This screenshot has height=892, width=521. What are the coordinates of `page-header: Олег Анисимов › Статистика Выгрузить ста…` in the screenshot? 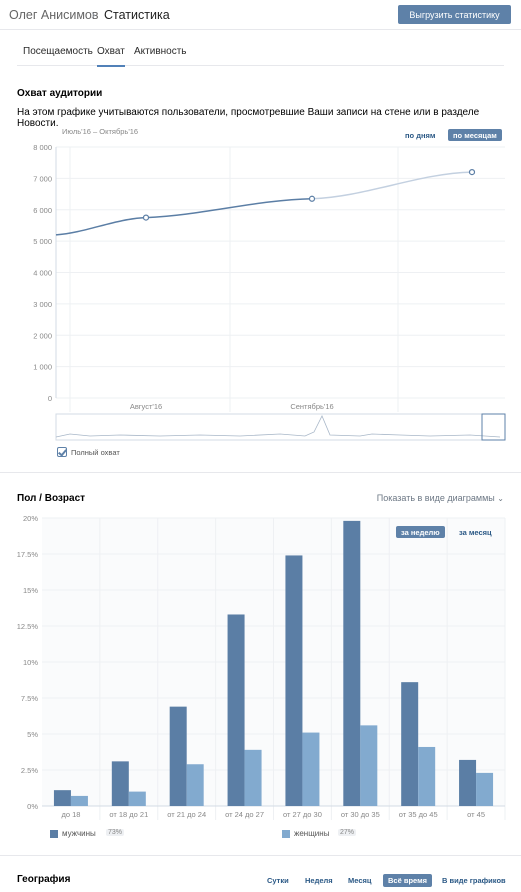 It's located at (260, 15).